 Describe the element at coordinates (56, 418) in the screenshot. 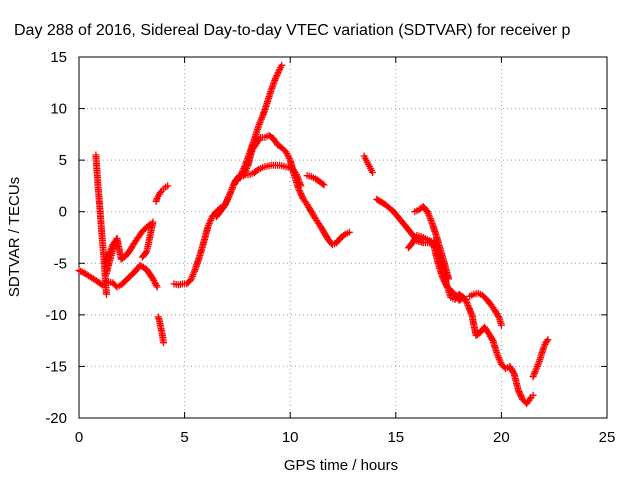

I see `y-tick-label: -20` at that location.